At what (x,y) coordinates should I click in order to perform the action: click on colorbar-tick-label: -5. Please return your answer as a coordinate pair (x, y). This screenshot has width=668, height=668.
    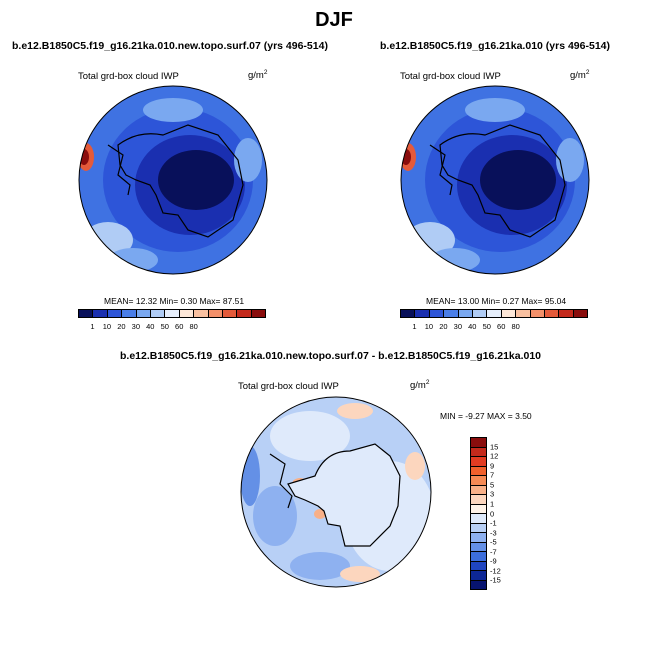
    Looking at the image, I should click on (493, 542).